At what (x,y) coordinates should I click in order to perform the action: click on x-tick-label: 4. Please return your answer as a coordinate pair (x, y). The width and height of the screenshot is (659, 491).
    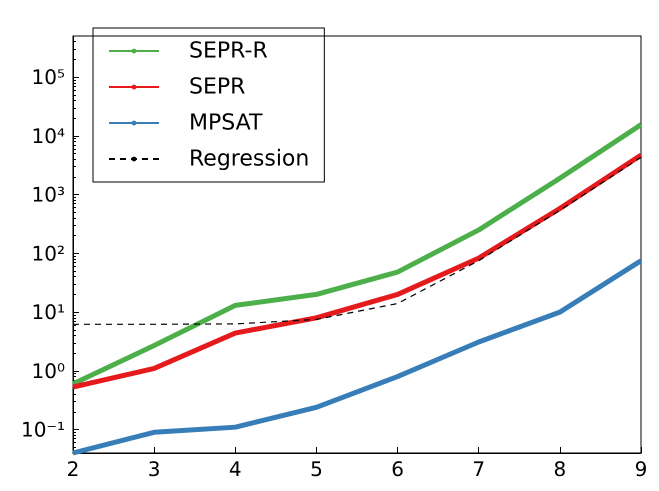
    Looking at the image, I should click on (235, 469).